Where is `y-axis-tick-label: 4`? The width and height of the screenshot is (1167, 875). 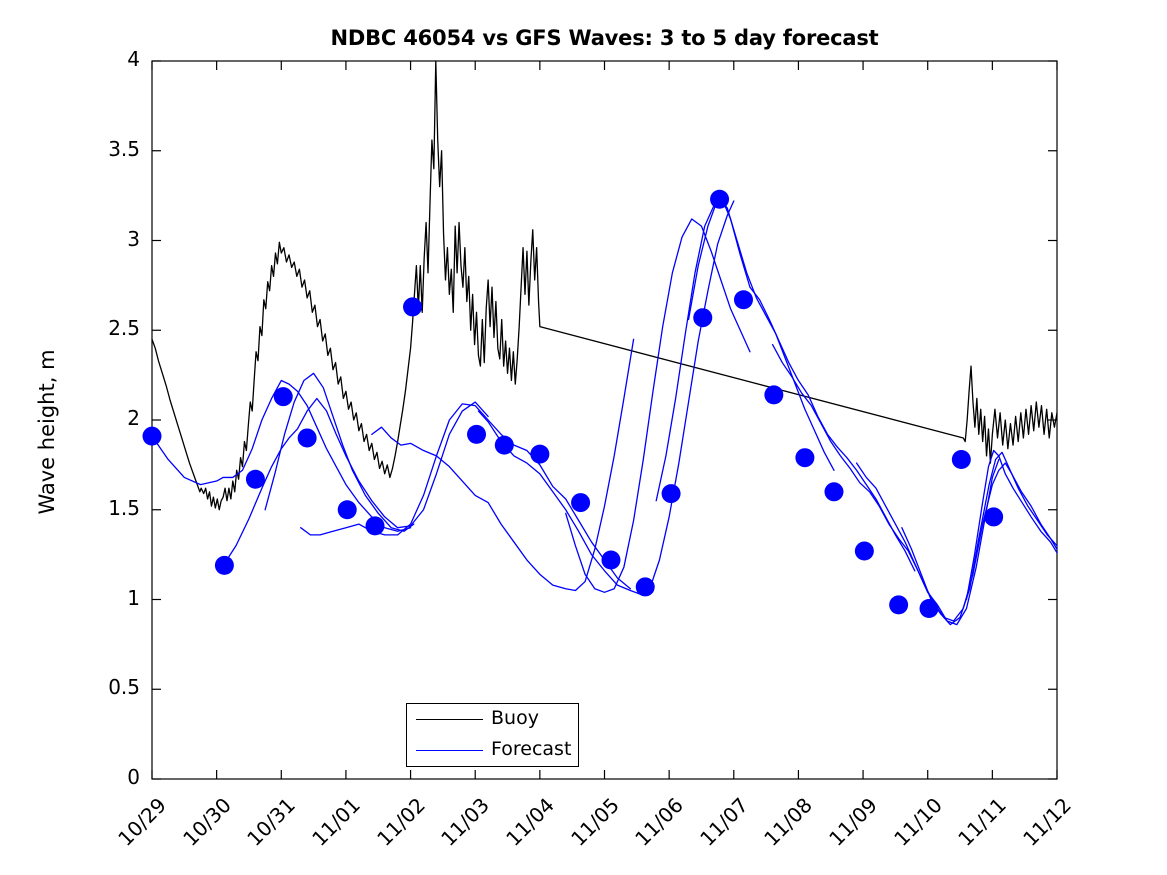 y-axis-tick-label: 4 is located at coordinates (133, 59).